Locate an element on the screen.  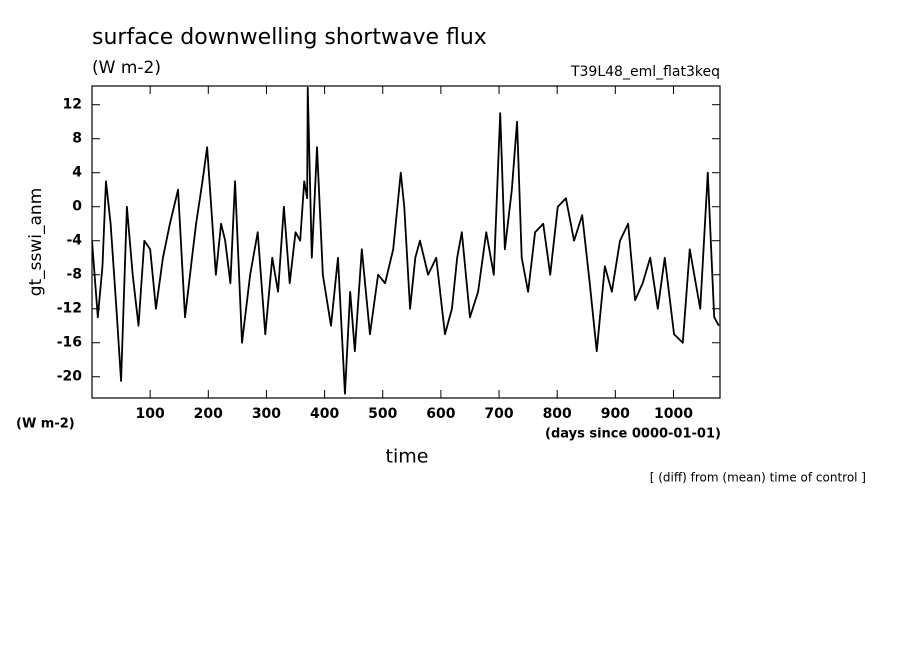
x-tick-label: 900 is located at coordinates (615, 414).